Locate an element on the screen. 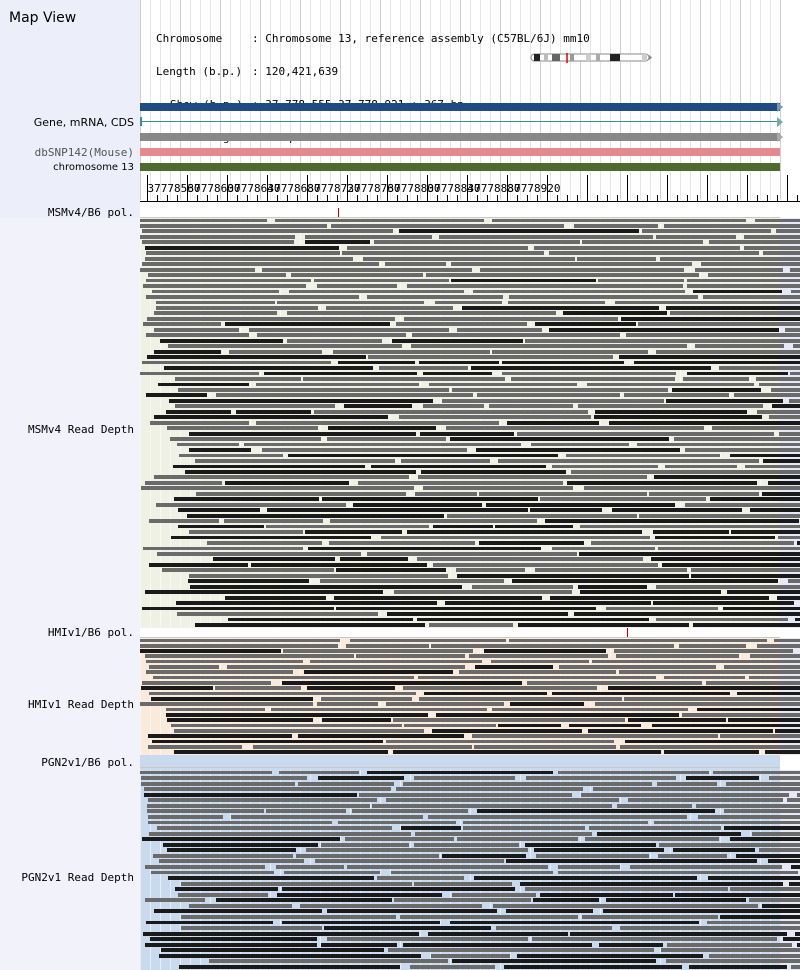 This screenshot has height=970, width=800. read-depth-label: HMIv1 Read Depth is located at coordinates (81, 704).